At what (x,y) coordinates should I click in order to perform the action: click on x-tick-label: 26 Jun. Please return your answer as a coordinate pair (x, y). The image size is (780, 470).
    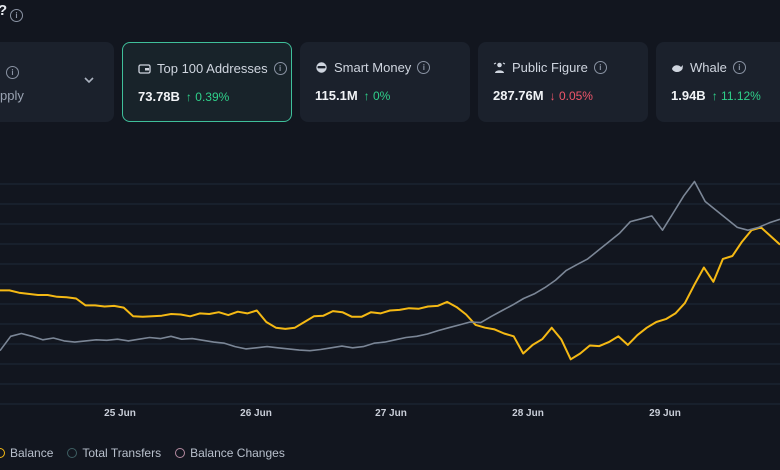
    Looking at the image, I should click on (256, 413).